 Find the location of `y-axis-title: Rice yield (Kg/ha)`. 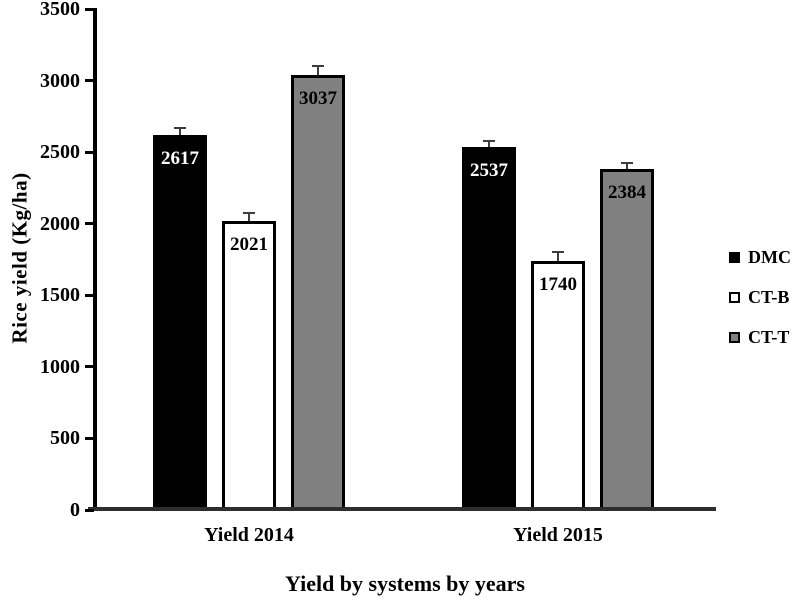

y-axis-title: Rice yield (Kg/ha) is located at coordinates (19, 258).